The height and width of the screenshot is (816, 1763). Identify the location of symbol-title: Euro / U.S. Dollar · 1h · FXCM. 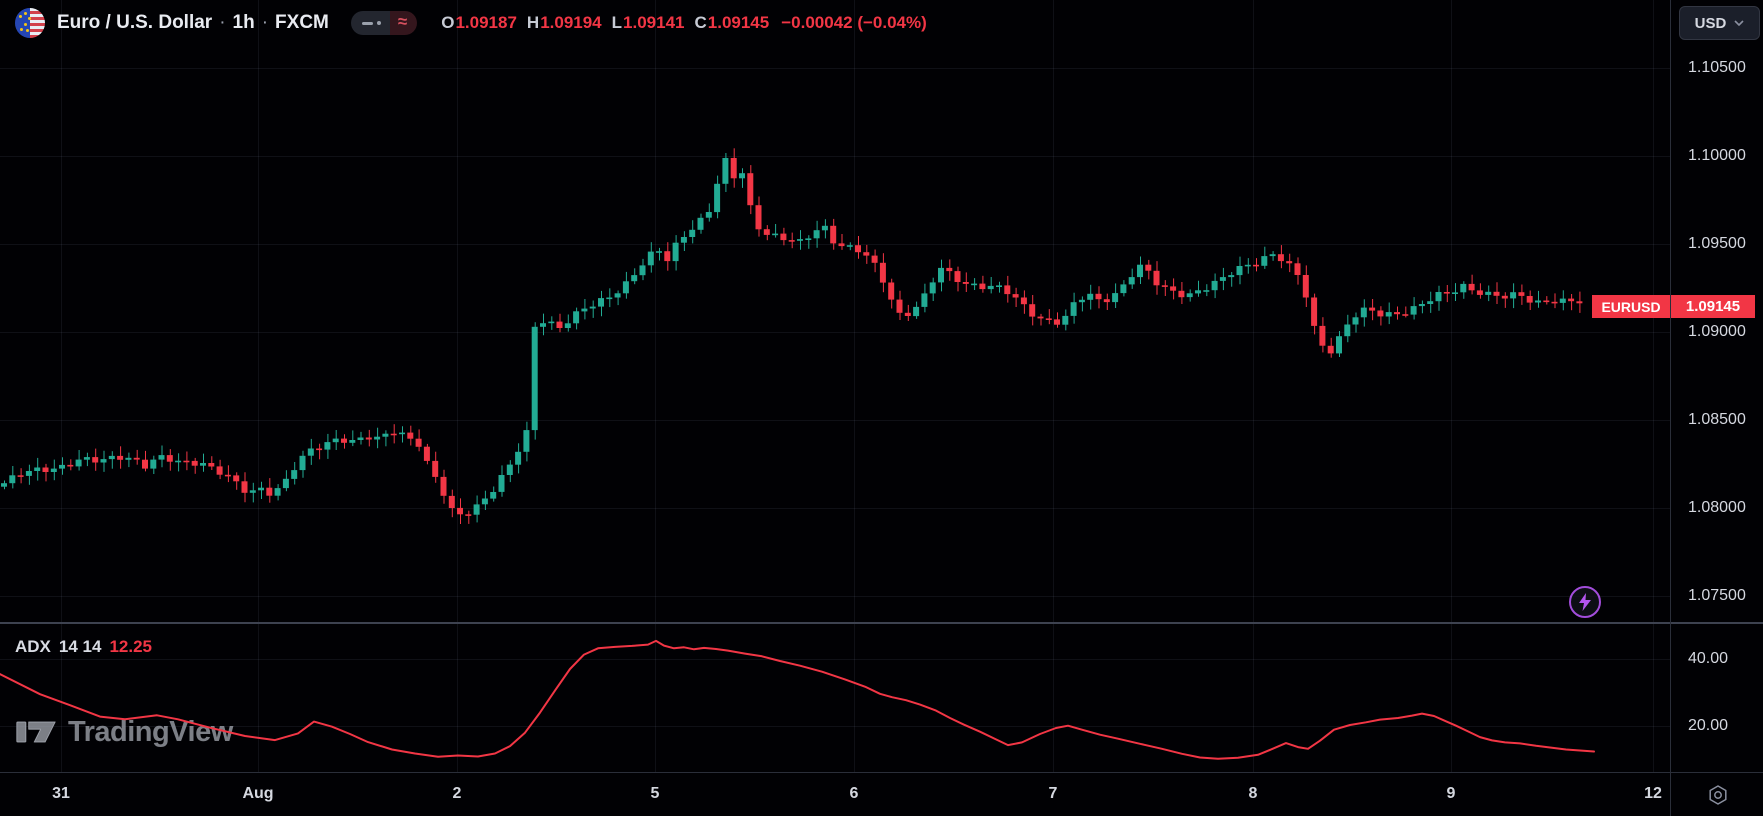
(193, 23).